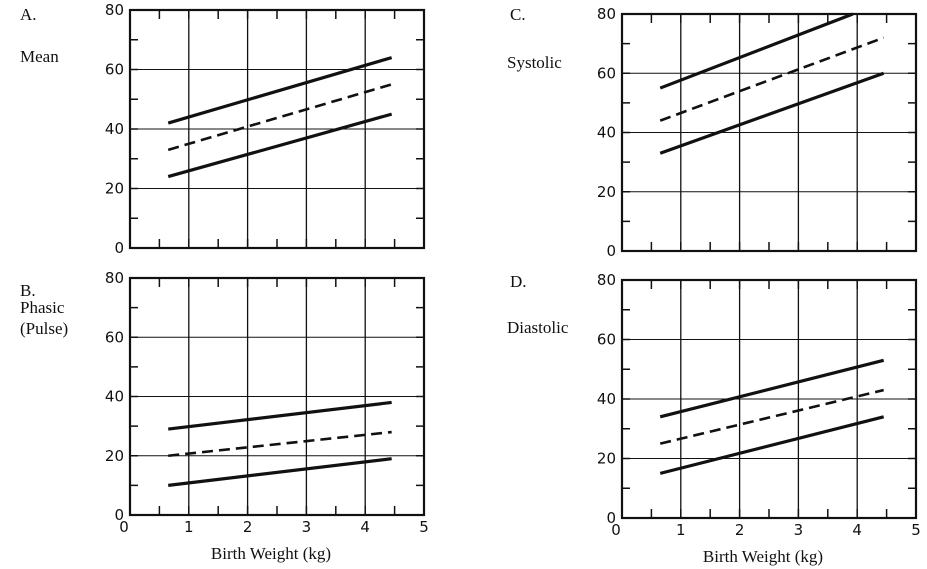 This screenshot has height=569, width=927. Describe the element at coordinates (42, 307) in the screenshot. I see `y-axis-label: Phasic` at that location.